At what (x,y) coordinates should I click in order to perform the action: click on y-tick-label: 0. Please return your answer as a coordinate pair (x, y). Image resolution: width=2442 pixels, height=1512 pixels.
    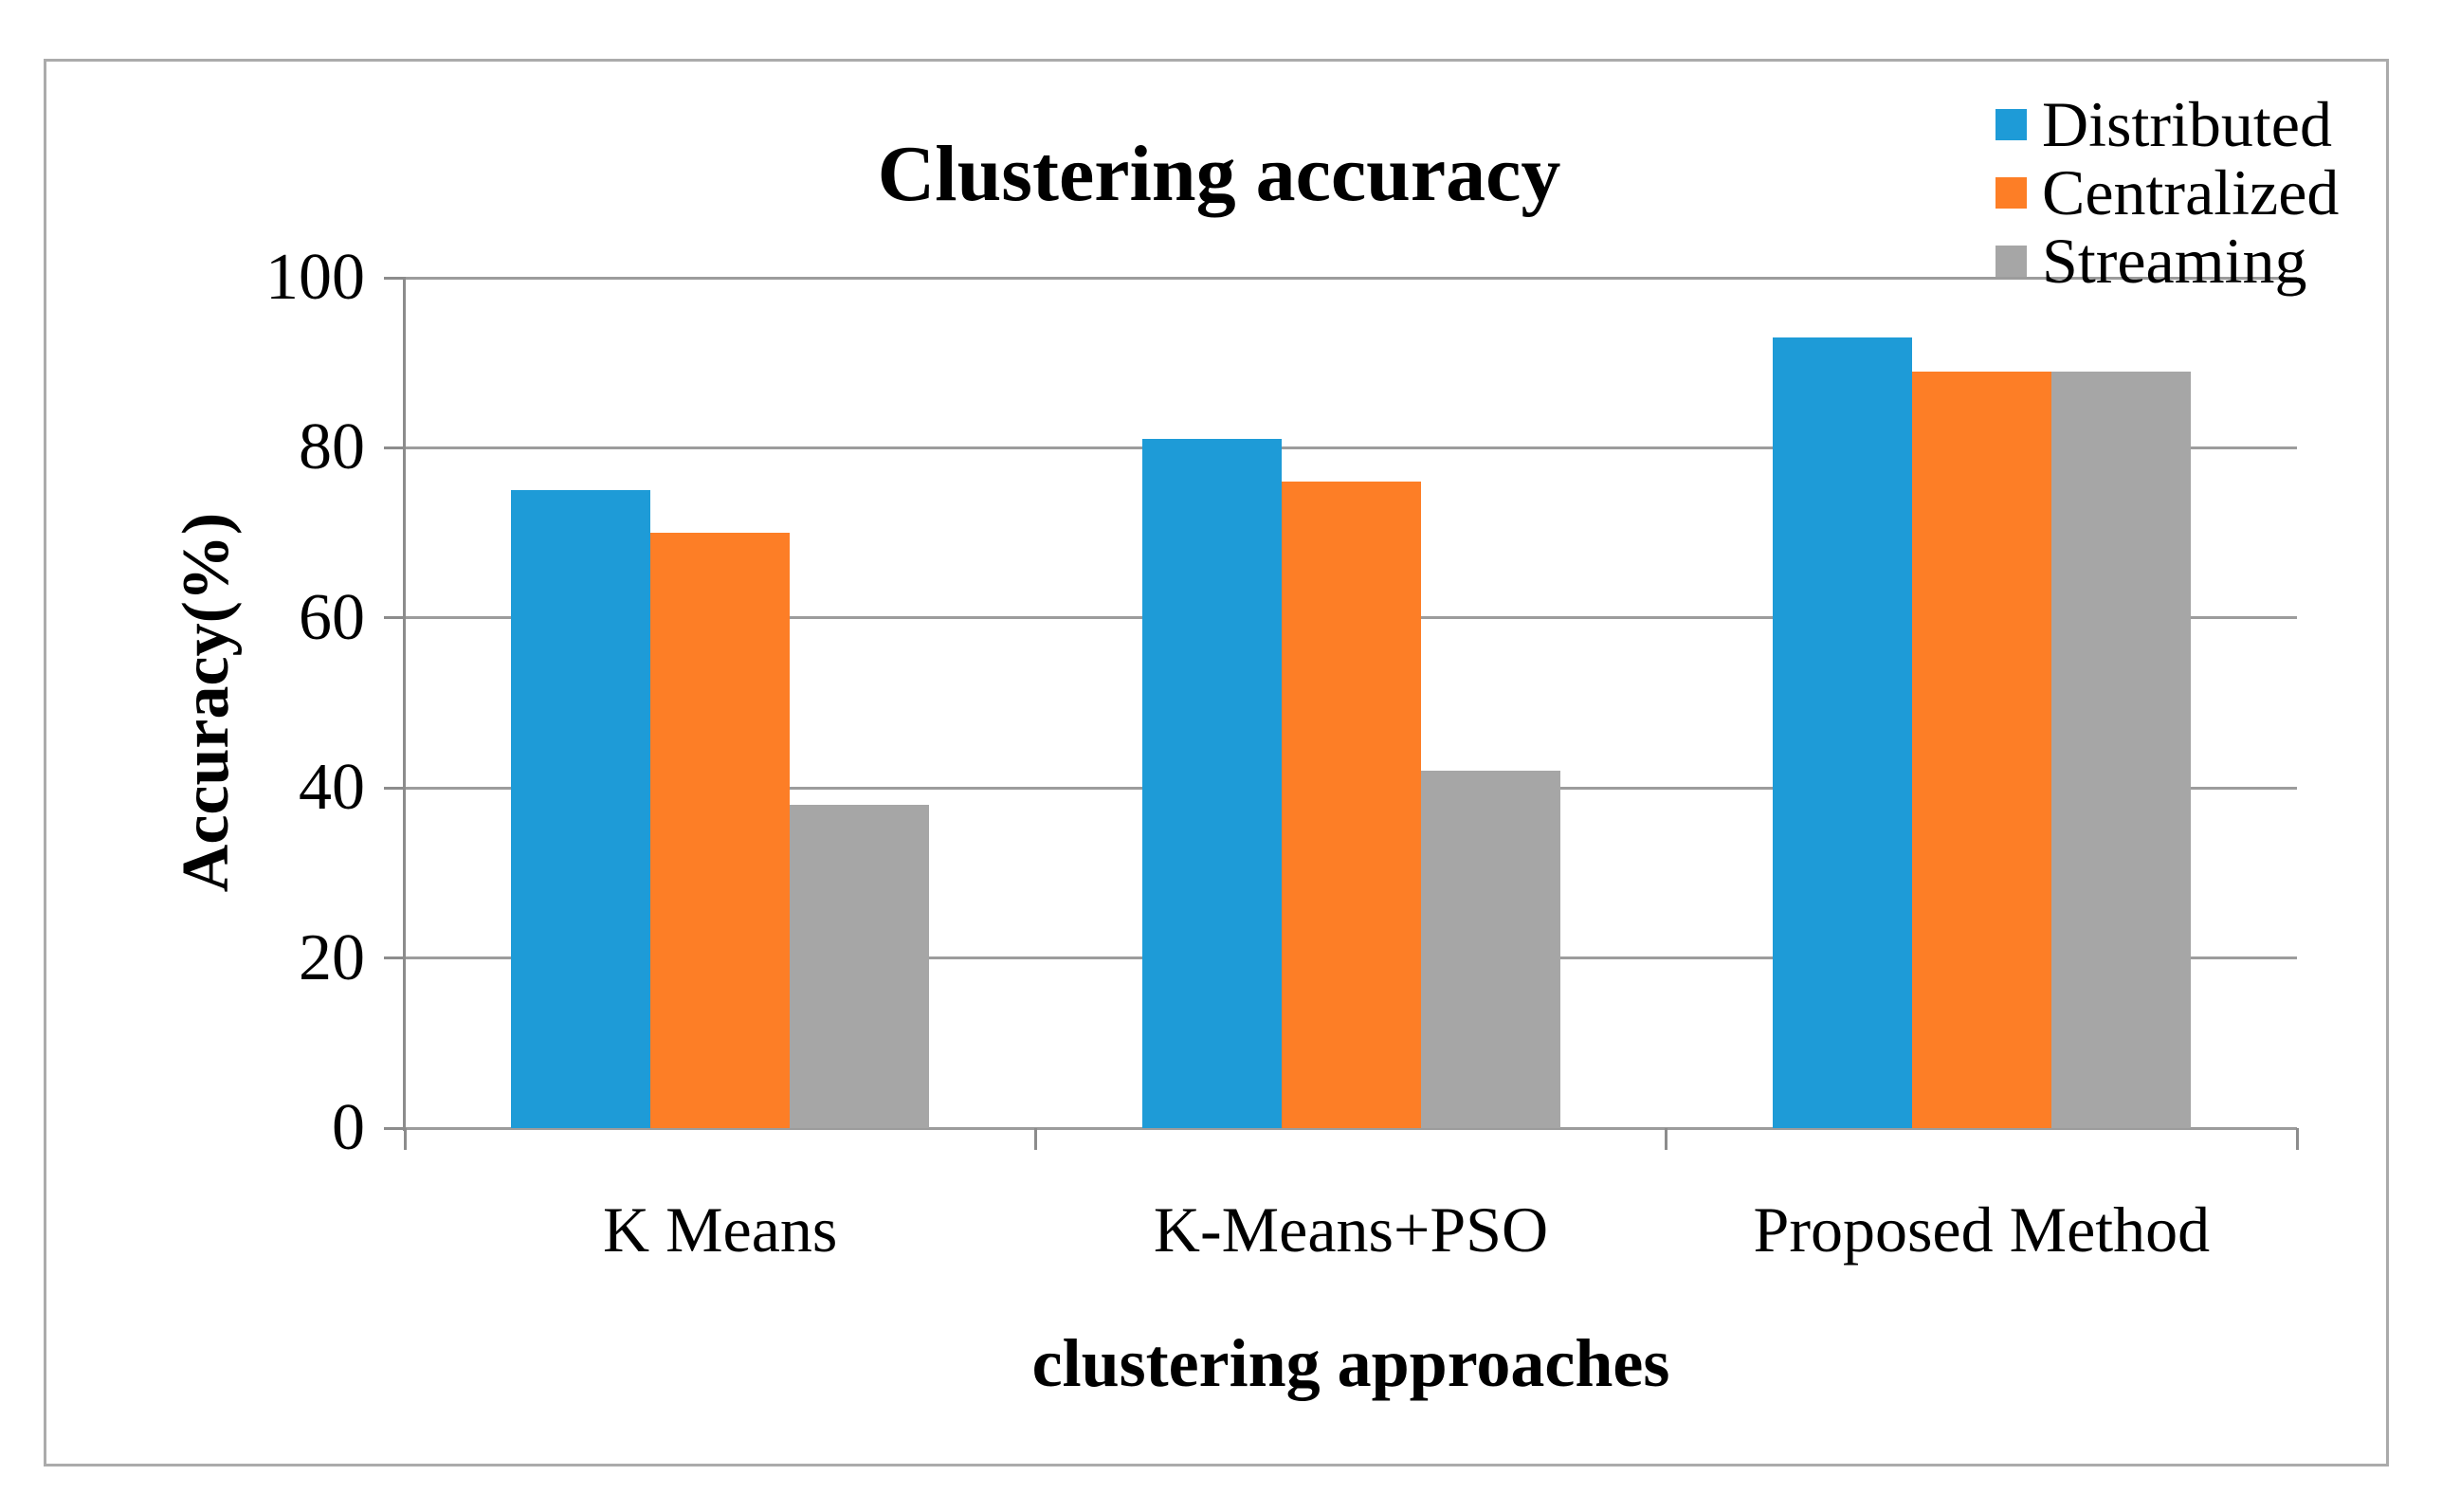
    Looking at the image, I should click on (348, 1128).